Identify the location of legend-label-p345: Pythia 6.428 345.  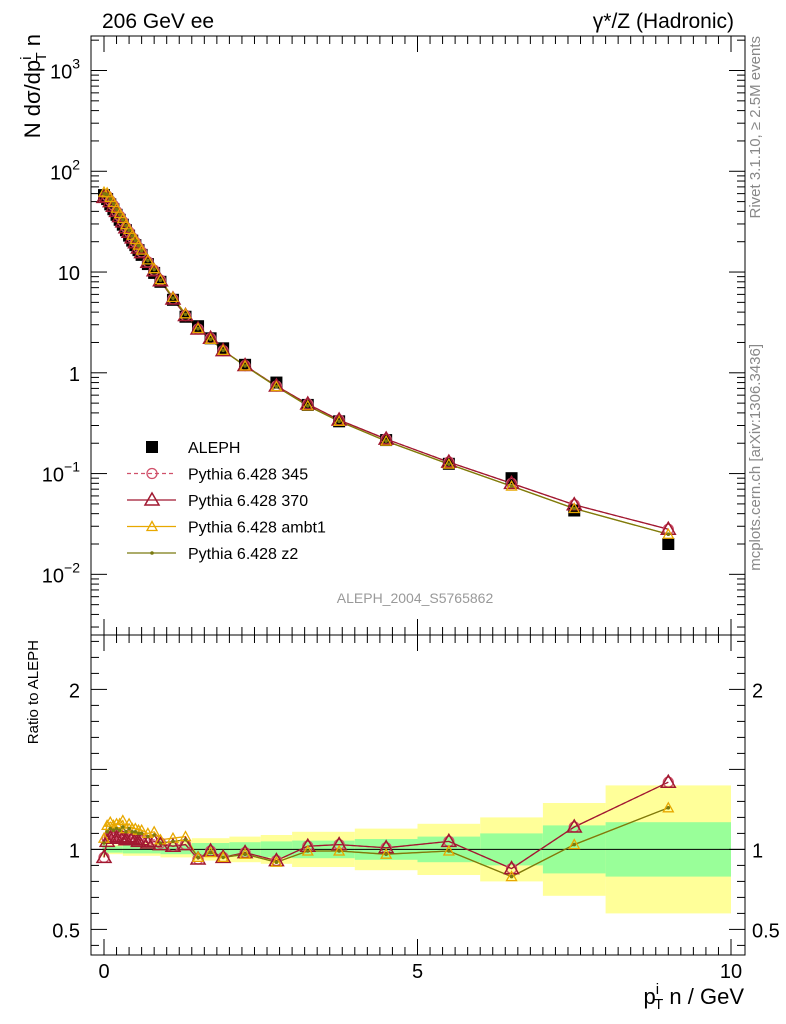
(248, 475).